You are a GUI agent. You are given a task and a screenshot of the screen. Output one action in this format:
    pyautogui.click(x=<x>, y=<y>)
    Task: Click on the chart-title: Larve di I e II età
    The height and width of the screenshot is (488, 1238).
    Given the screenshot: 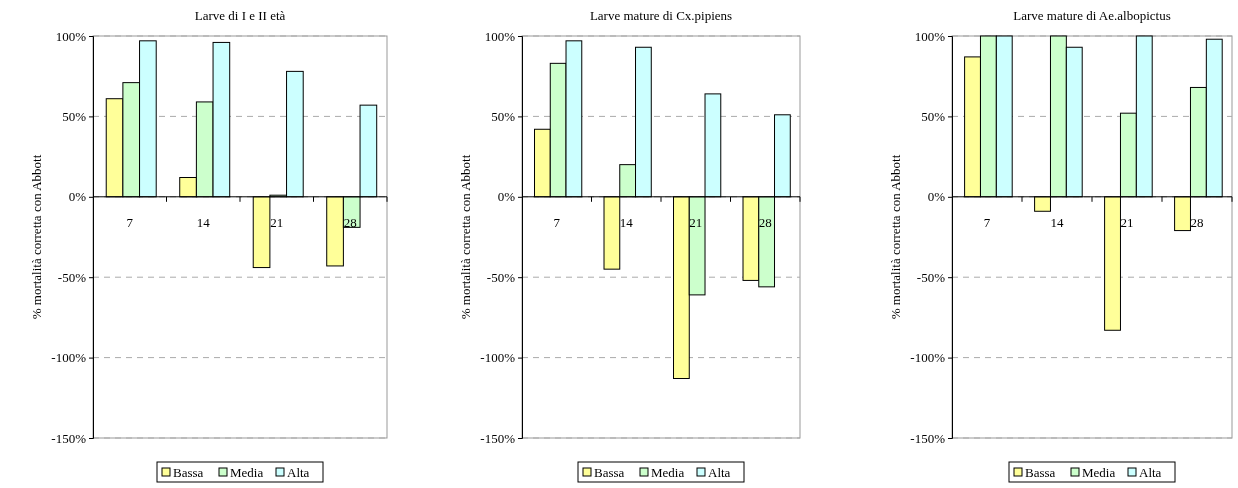 What is the action you would take?
    pyautogui.click(x=240, y=15)
    